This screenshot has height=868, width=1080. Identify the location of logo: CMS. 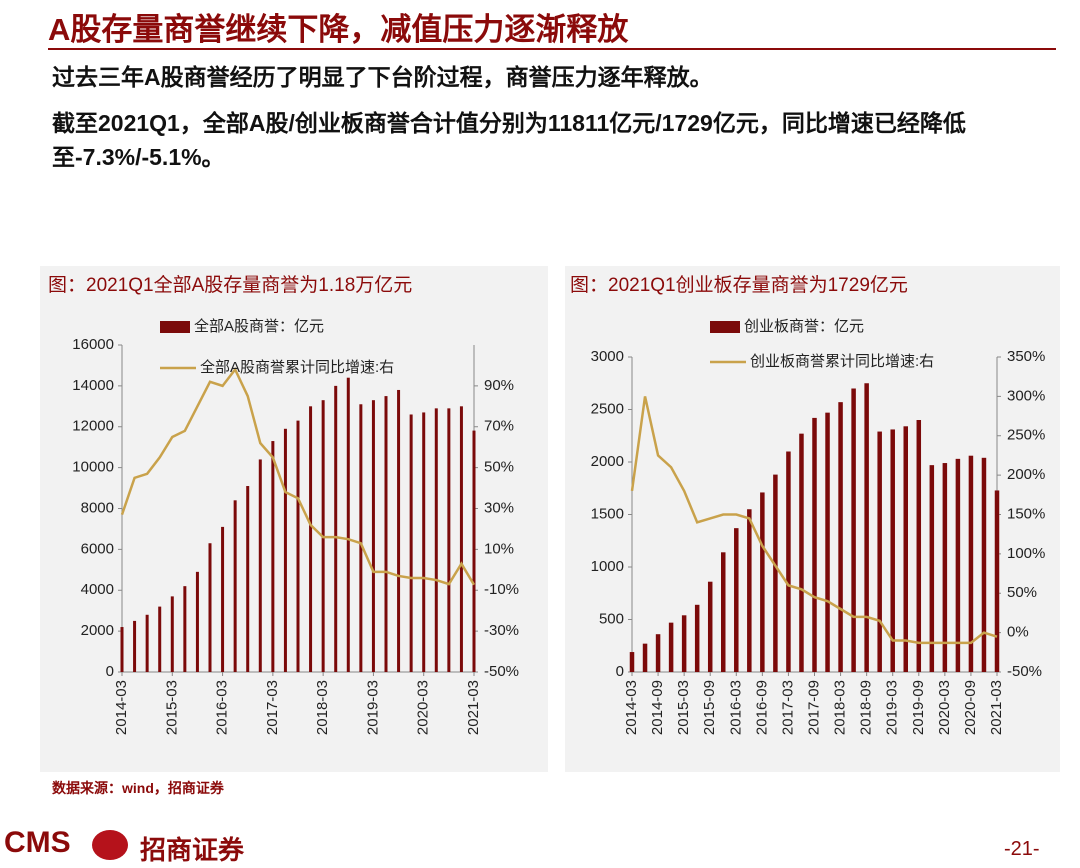
(37, 842).